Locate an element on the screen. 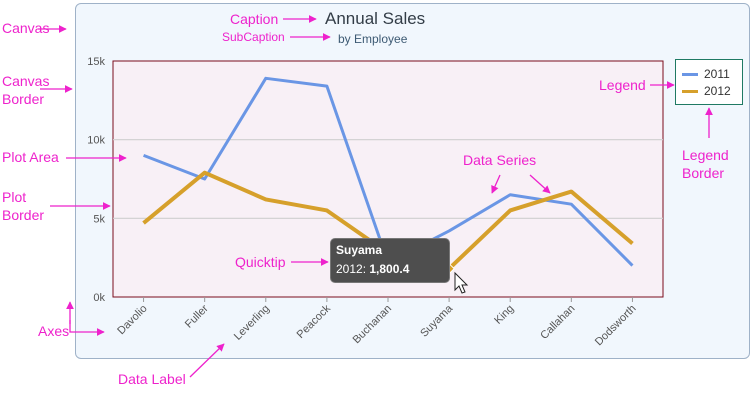 This screenshot has height=418, width=753. legend-item-2011: 2011 is located at coordinates (706, 74).